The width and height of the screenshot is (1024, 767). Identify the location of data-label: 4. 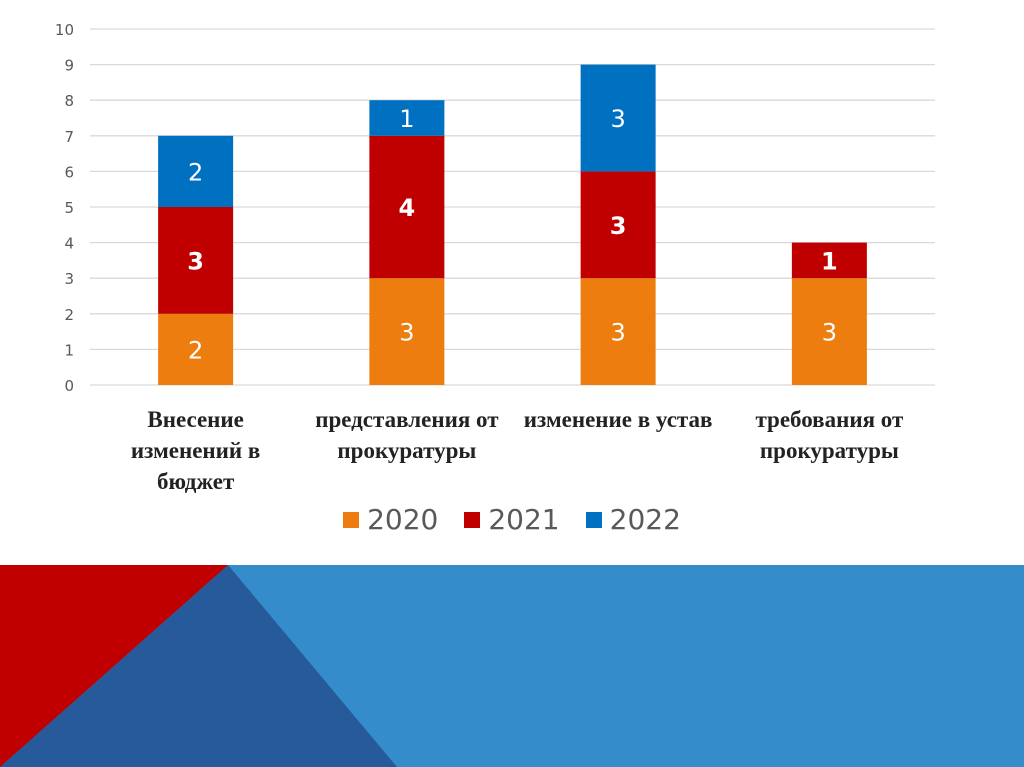
(407, 208).